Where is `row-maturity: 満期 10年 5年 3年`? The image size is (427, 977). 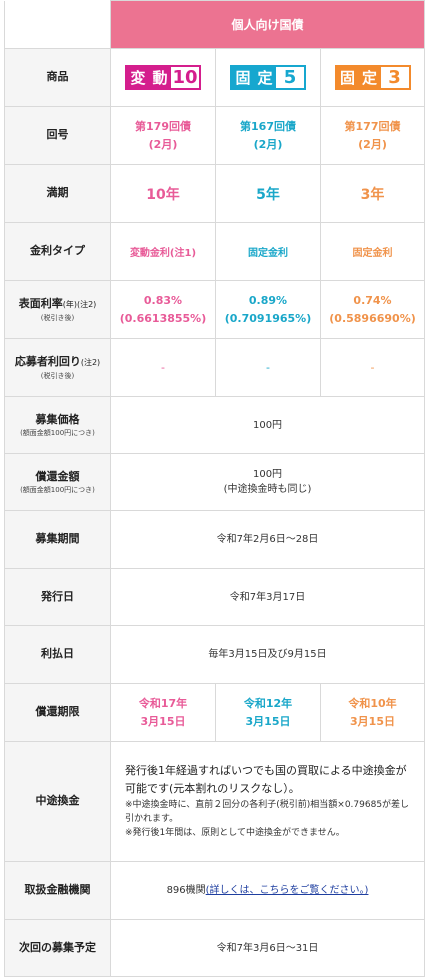 row-maturity: 満期 10年 5年 3年 is located at coordinates (215, 193).